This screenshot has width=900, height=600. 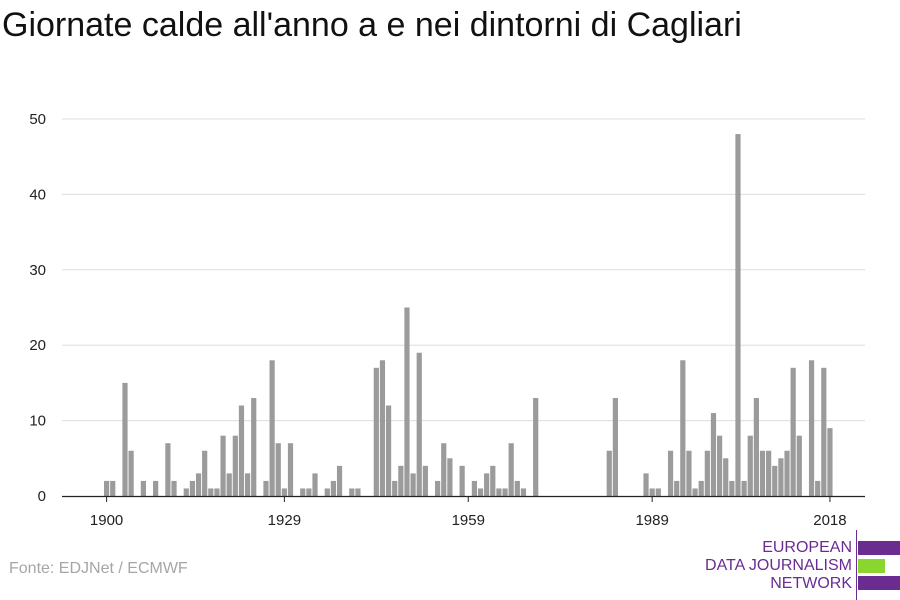 I want to click on y-tick-label: 0, so click(x=42, y=496).